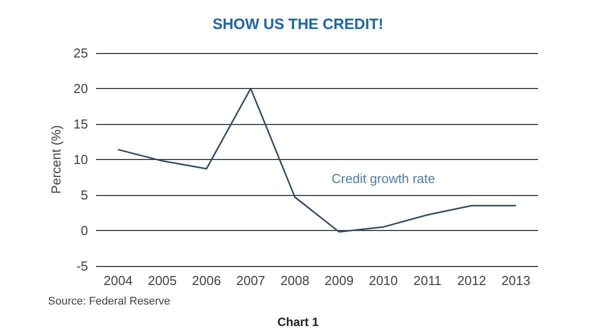 This screenshot has height=336, width=596. I want to click on x-tick-label: 2009, so click(339, 280).